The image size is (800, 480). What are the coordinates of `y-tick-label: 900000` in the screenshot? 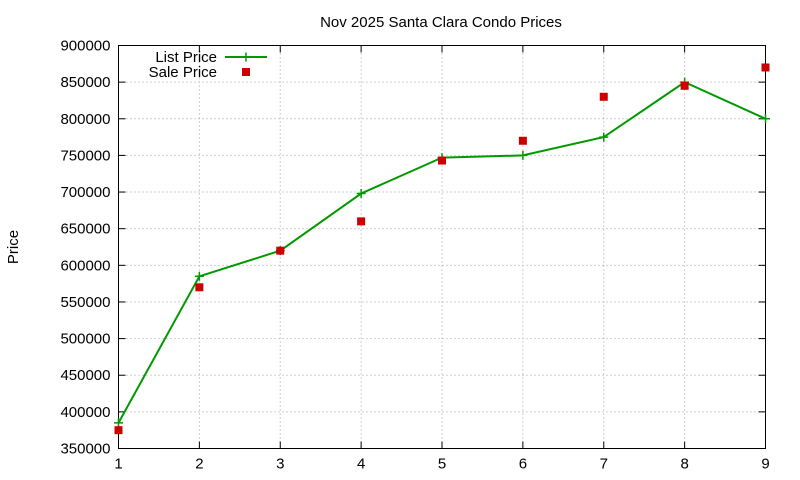 It's located at (85, 46).